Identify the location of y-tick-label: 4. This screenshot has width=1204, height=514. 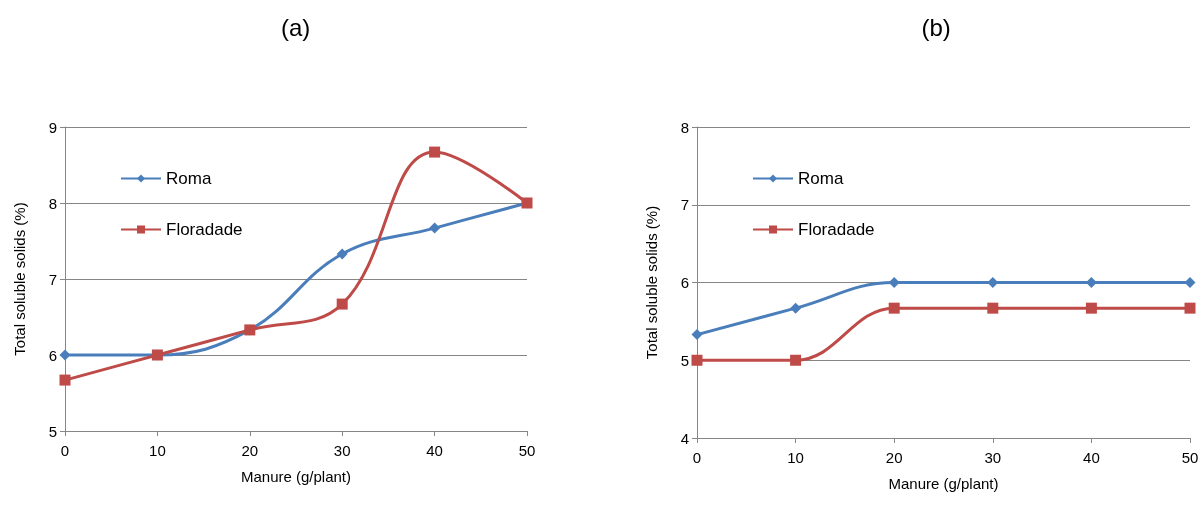
(684, 438).